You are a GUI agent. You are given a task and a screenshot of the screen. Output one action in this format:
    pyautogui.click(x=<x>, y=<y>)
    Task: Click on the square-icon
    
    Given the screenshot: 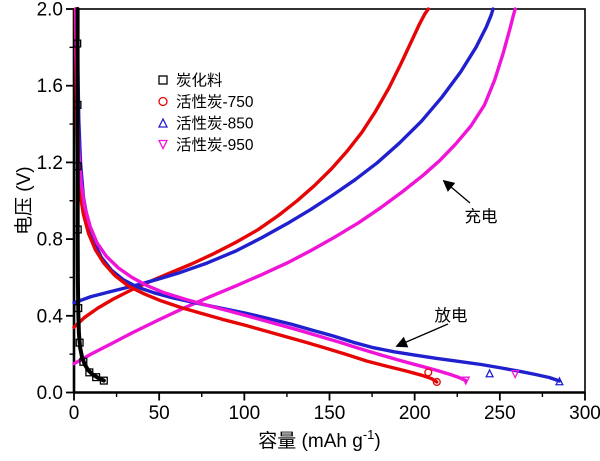 What is the action you would take?
    pyautogui.click(x=163, y=80)
    